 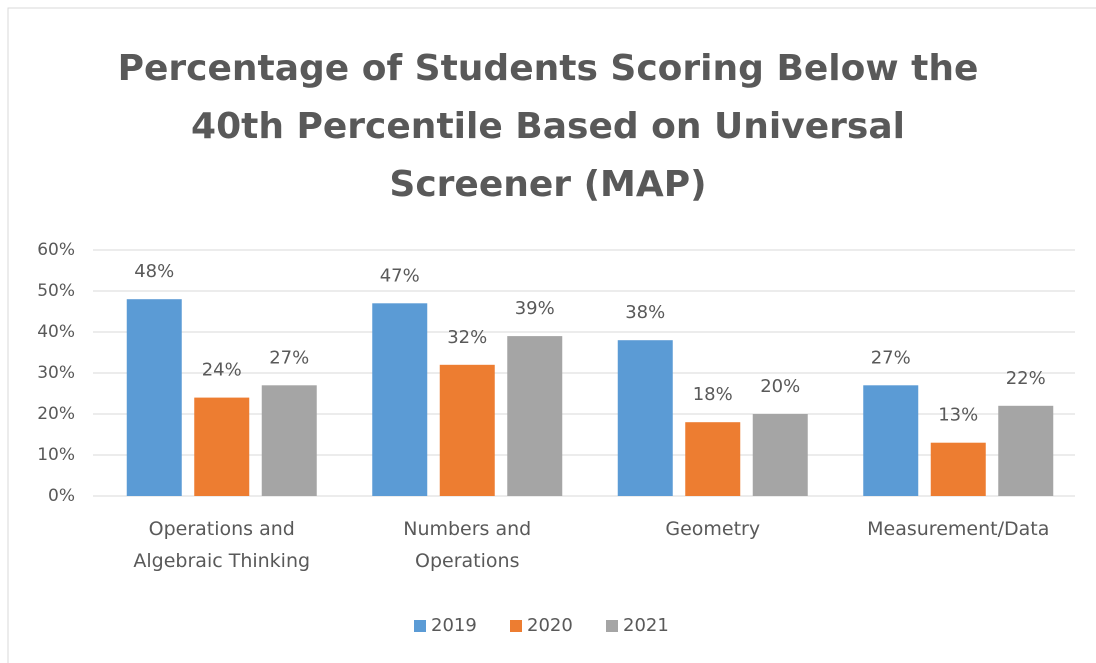 I want to click on y-tick-label: 60%, so click(x=56, y=250).